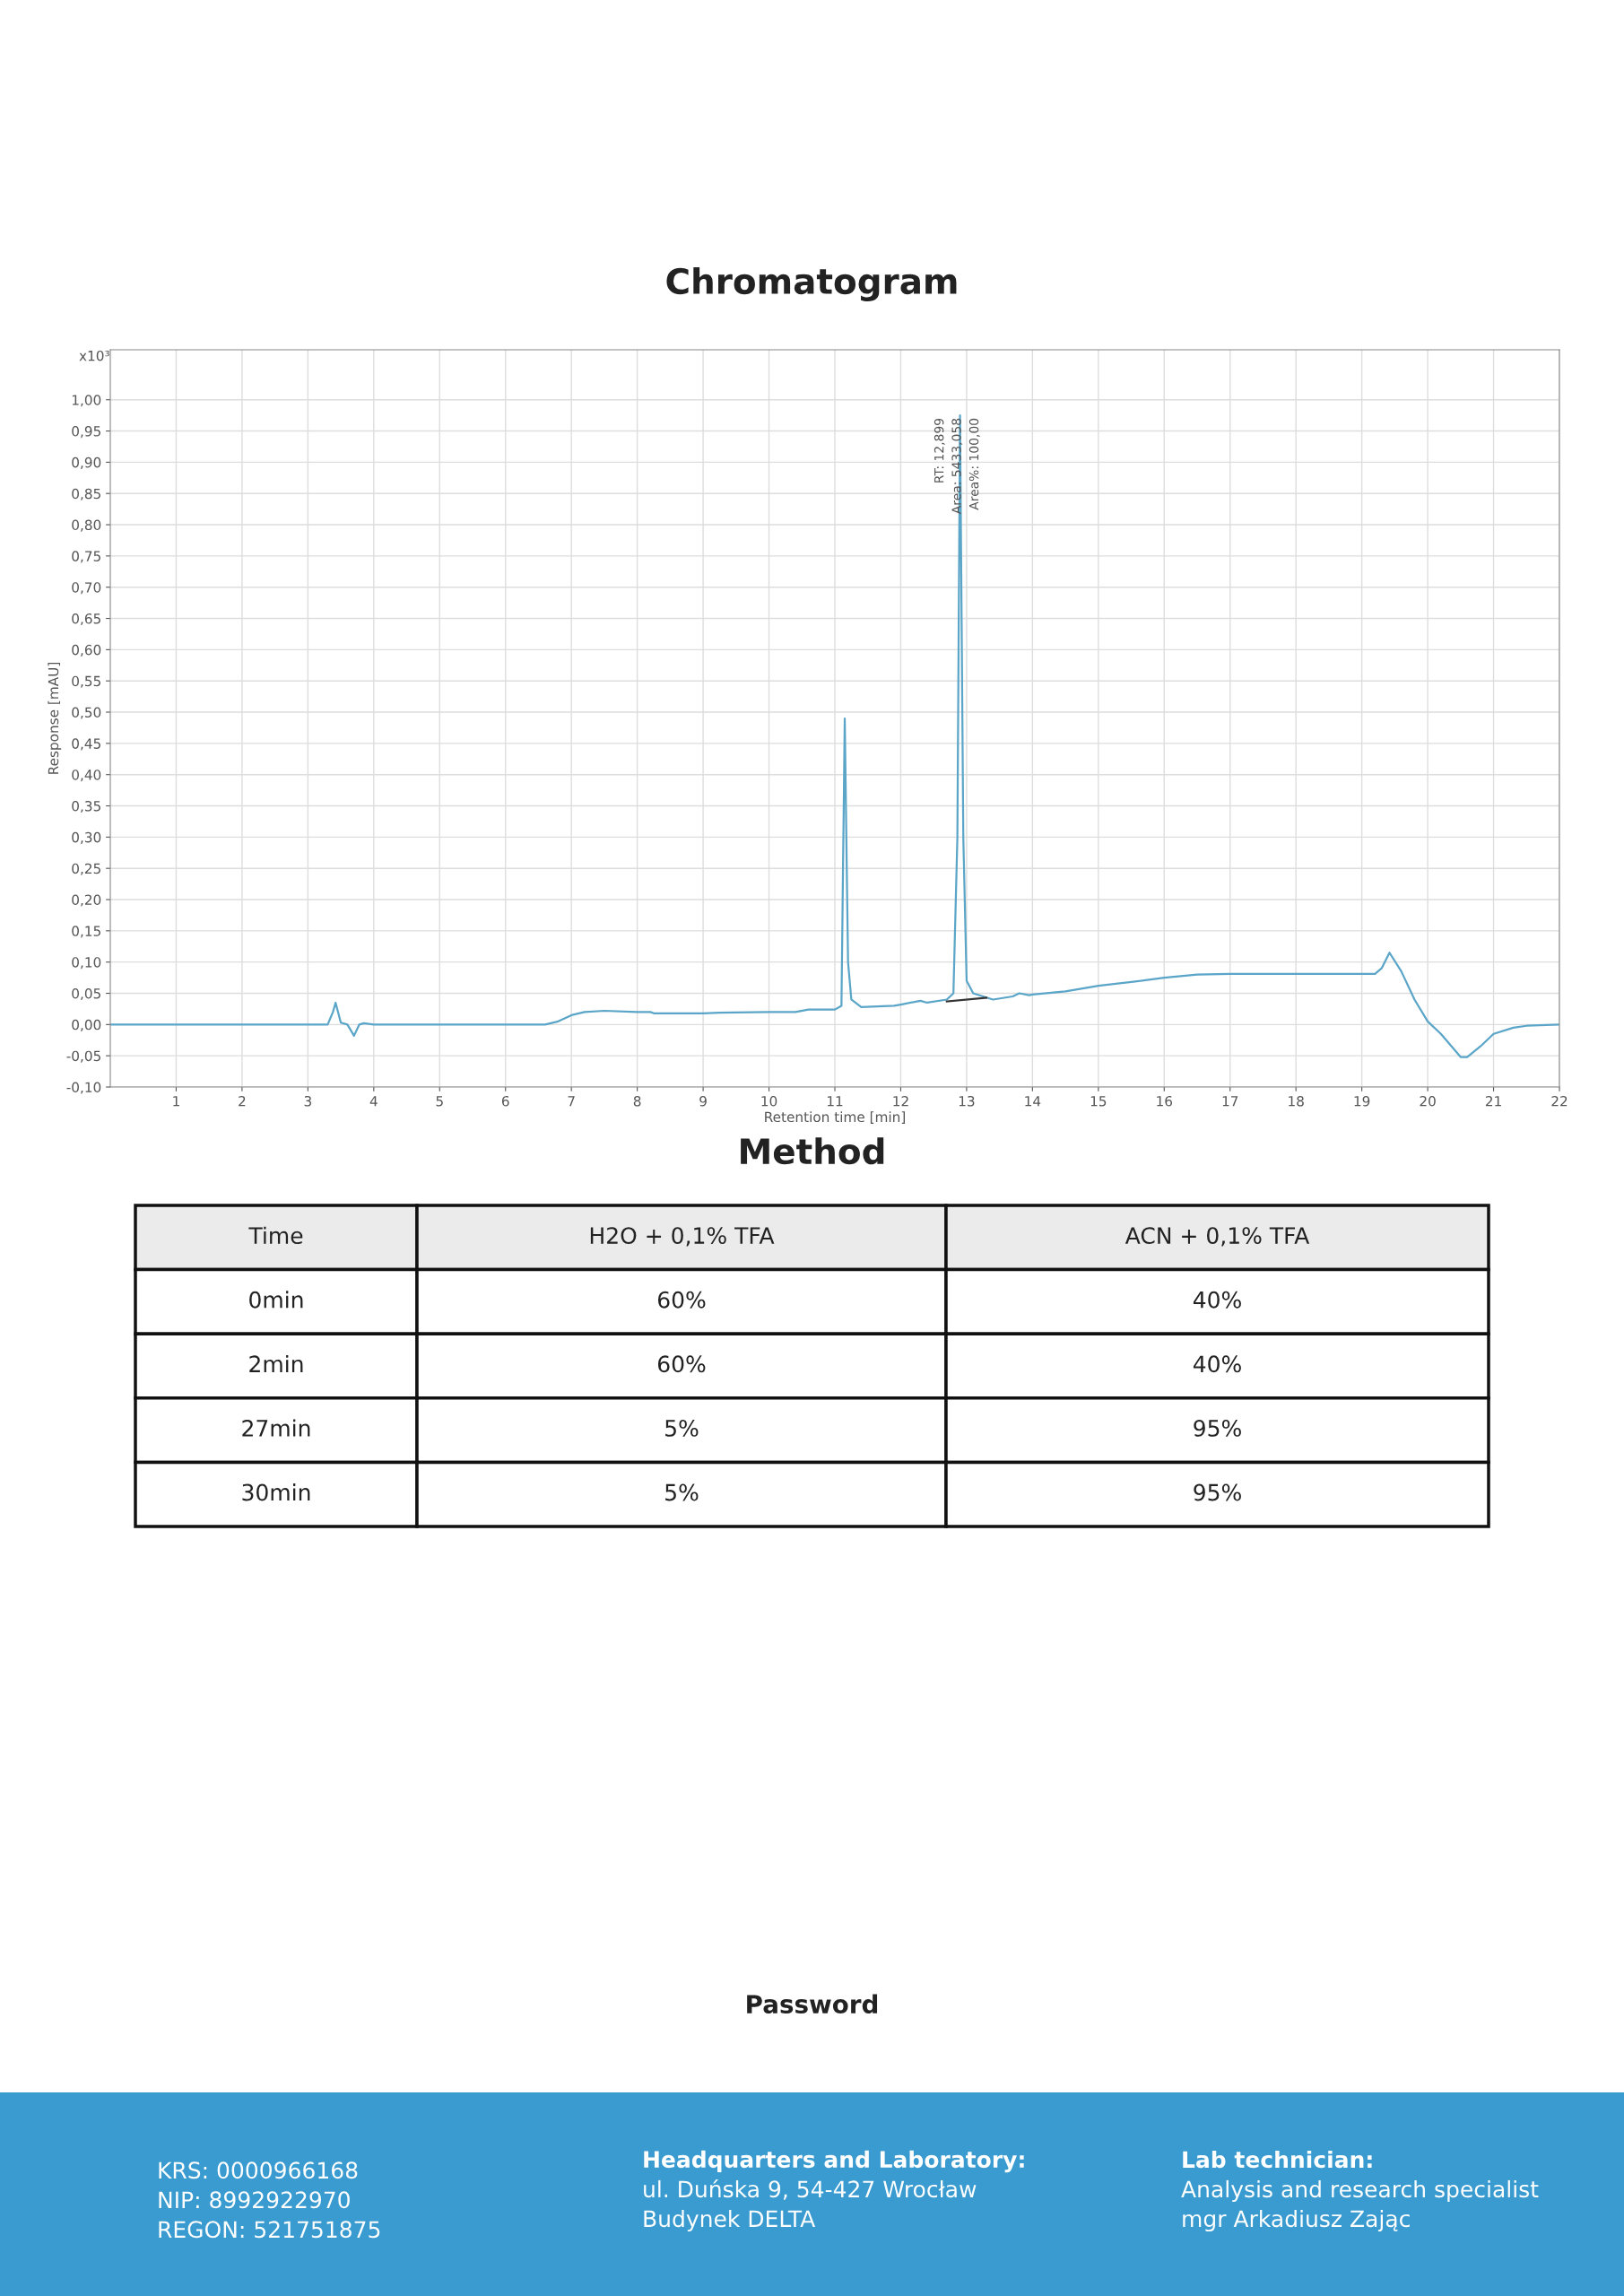 This screenshot has height=2296, width=1624. What do you see at coordinates (86, 557) in the screenshot?
I see `y-tick-label: 0,75` at bounding box center [86, 557].